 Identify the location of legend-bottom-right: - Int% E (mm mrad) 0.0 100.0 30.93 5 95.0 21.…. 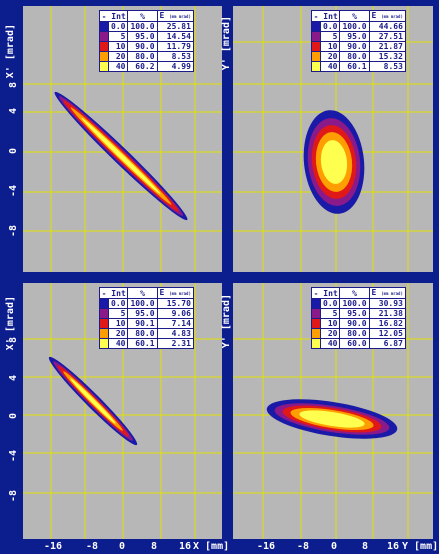
(358, 318).